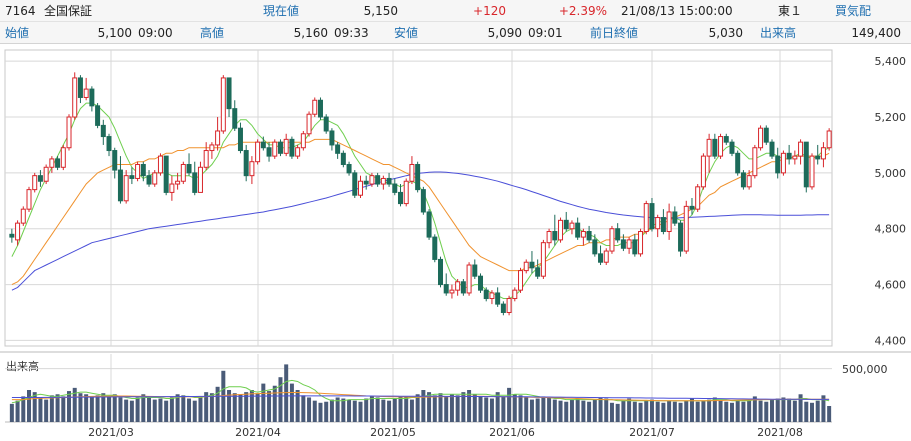 This screenshot has width=911, height=441. Describe the element at coordinates (258, 432) in the screenshot. I see `date-tick-label: 2021/04` at that location.